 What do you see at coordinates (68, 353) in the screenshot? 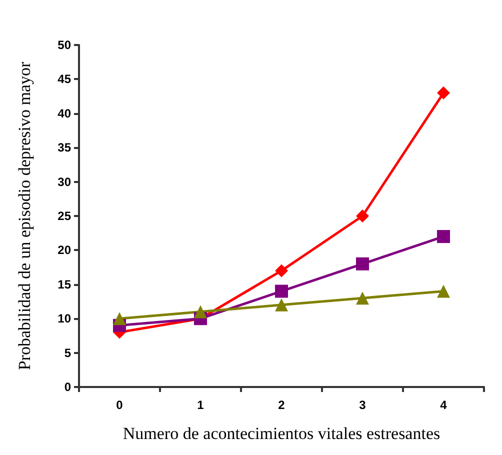
I see `y-tick-label: 5` at bounding box center [68, 353].